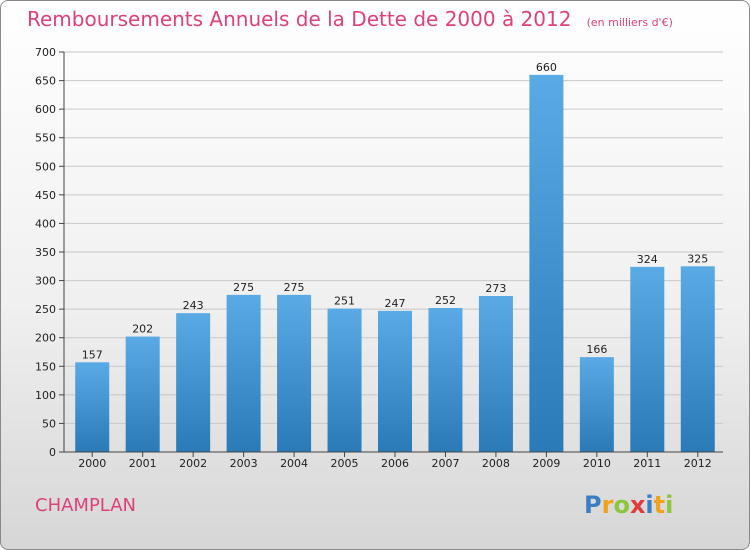  What do you see at coordinates (395, 463) in the screenshot?
I see `x-tick-label: 2006` at bounding box center [395, 463].